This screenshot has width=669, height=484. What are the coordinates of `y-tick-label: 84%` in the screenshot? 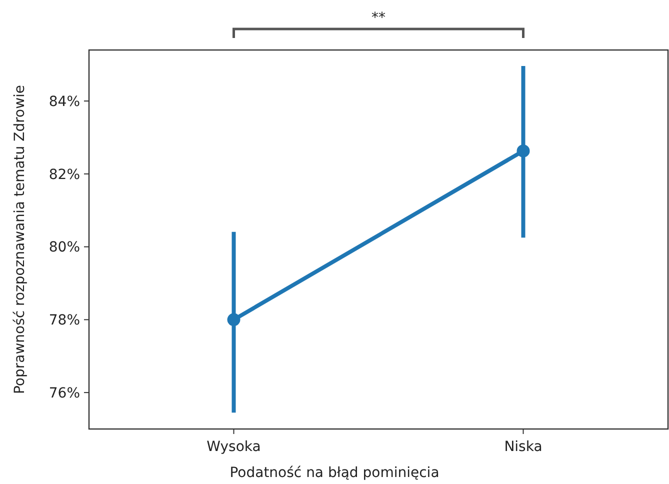 It's located at (64, 102).